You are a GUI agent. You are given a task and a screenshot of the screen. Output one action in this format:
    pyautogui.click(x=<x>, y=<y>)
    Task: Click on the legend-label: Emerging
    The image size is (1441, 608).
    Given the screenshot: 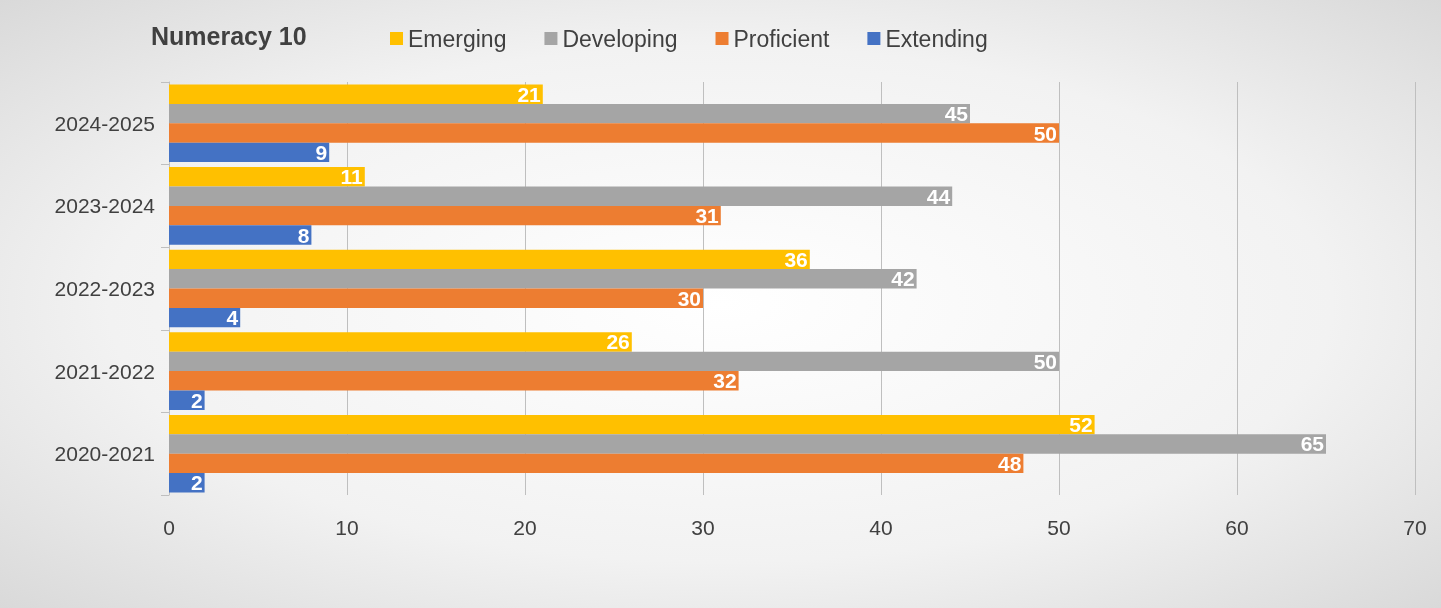 What is the action you would take?
    pyautogui.click(x=457, y=38)
    